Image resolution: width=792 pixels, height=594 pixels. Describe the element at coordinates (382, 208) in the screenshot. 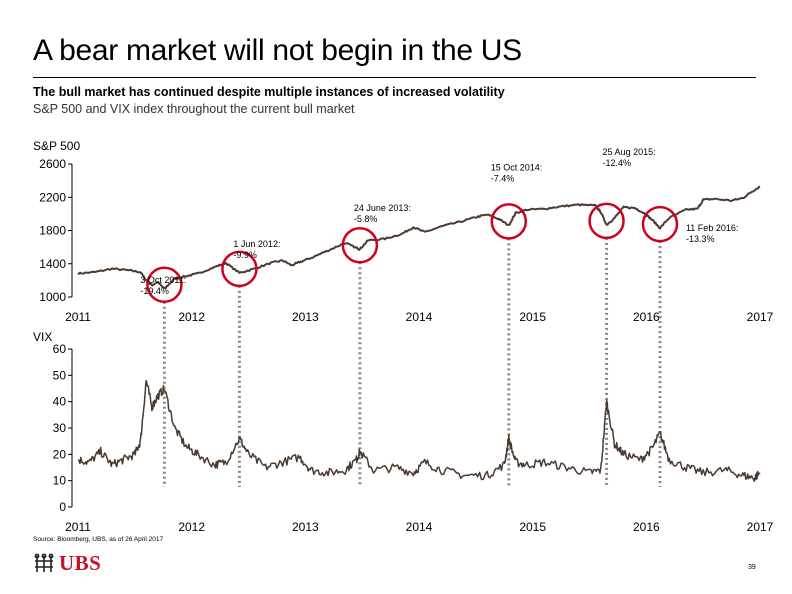

I see `annotation-date: 24 June 2013:` at that location.